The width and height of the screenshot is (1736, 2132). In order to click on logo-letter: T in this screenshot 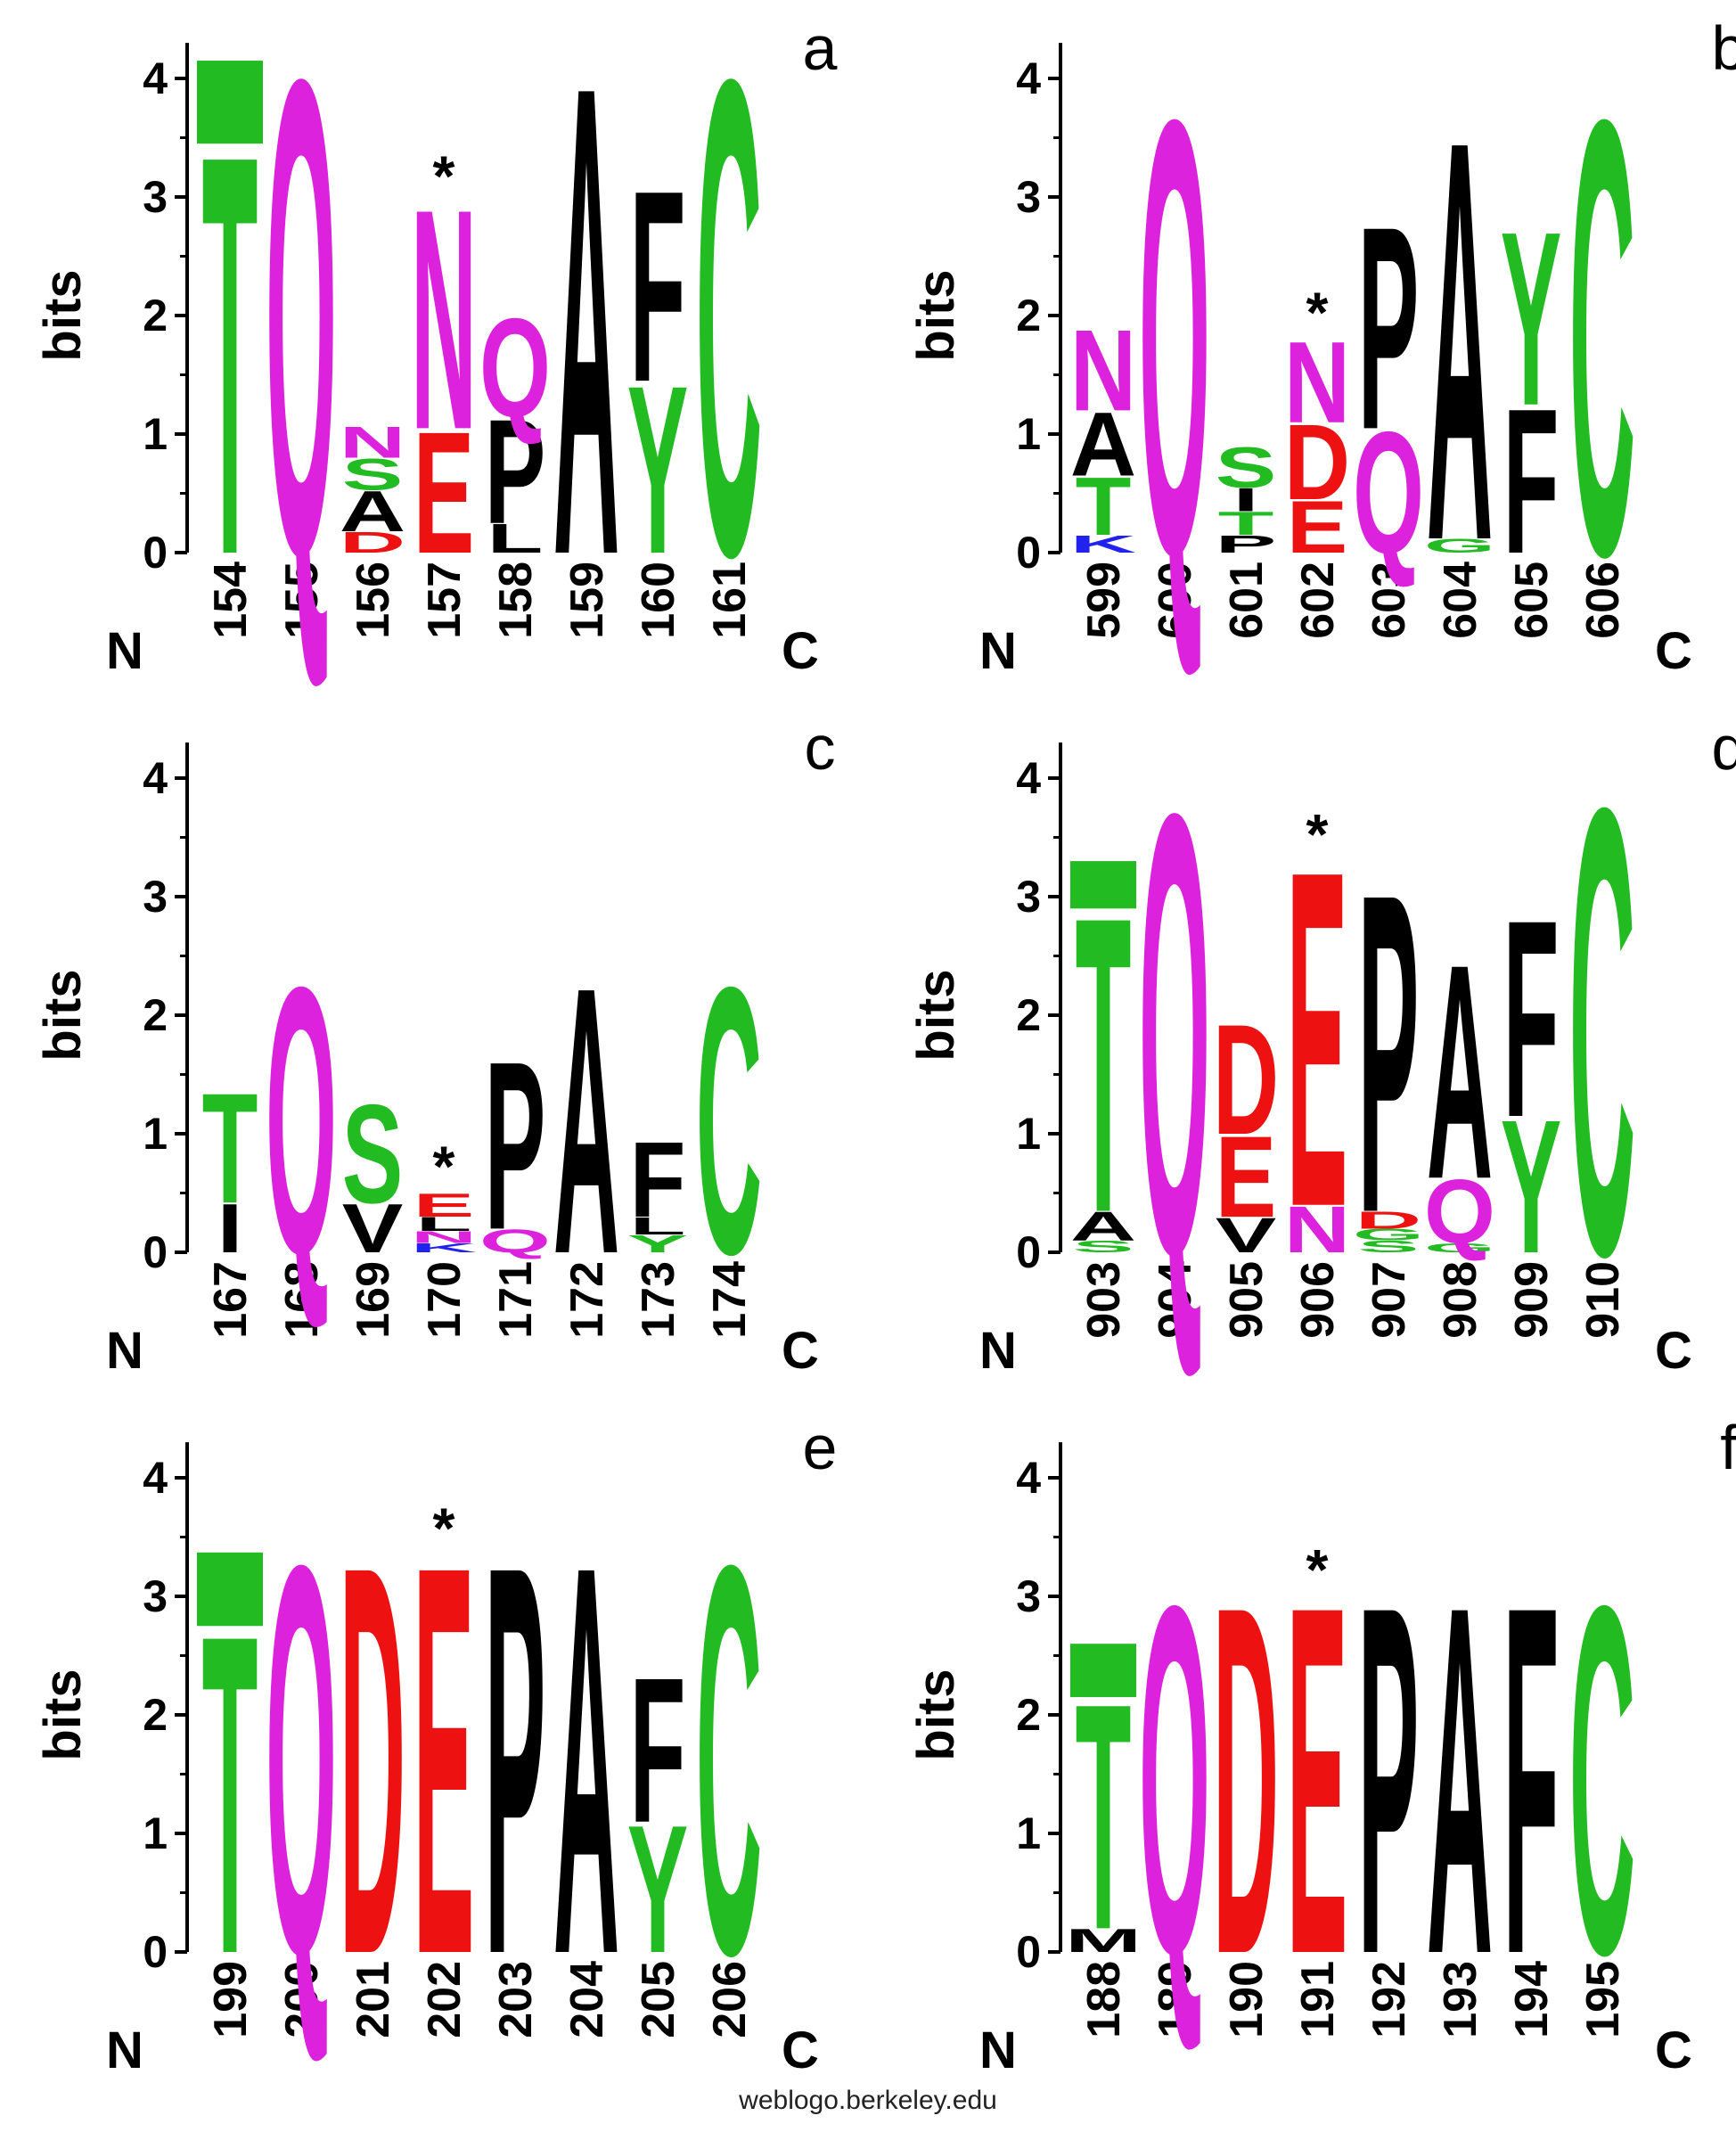, I will do `click(1104, 507)`.